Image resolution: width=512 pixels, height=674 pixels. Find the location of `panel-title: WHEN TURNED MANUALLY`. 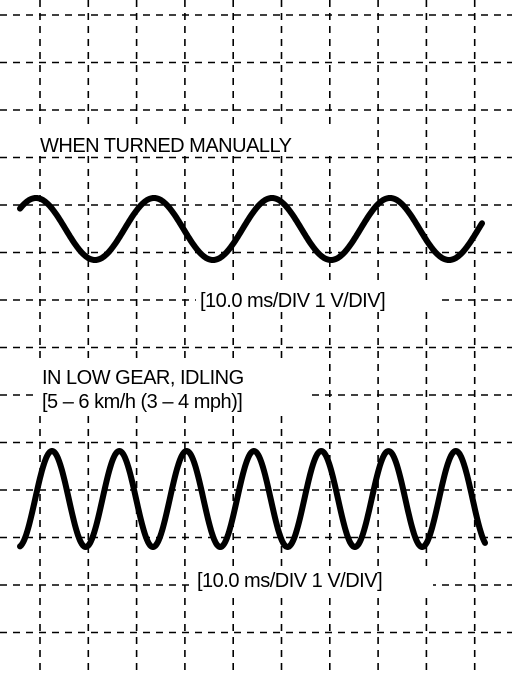

panel-title: WHEN TURNED MANUALLY is located at coordinates (166, 146).